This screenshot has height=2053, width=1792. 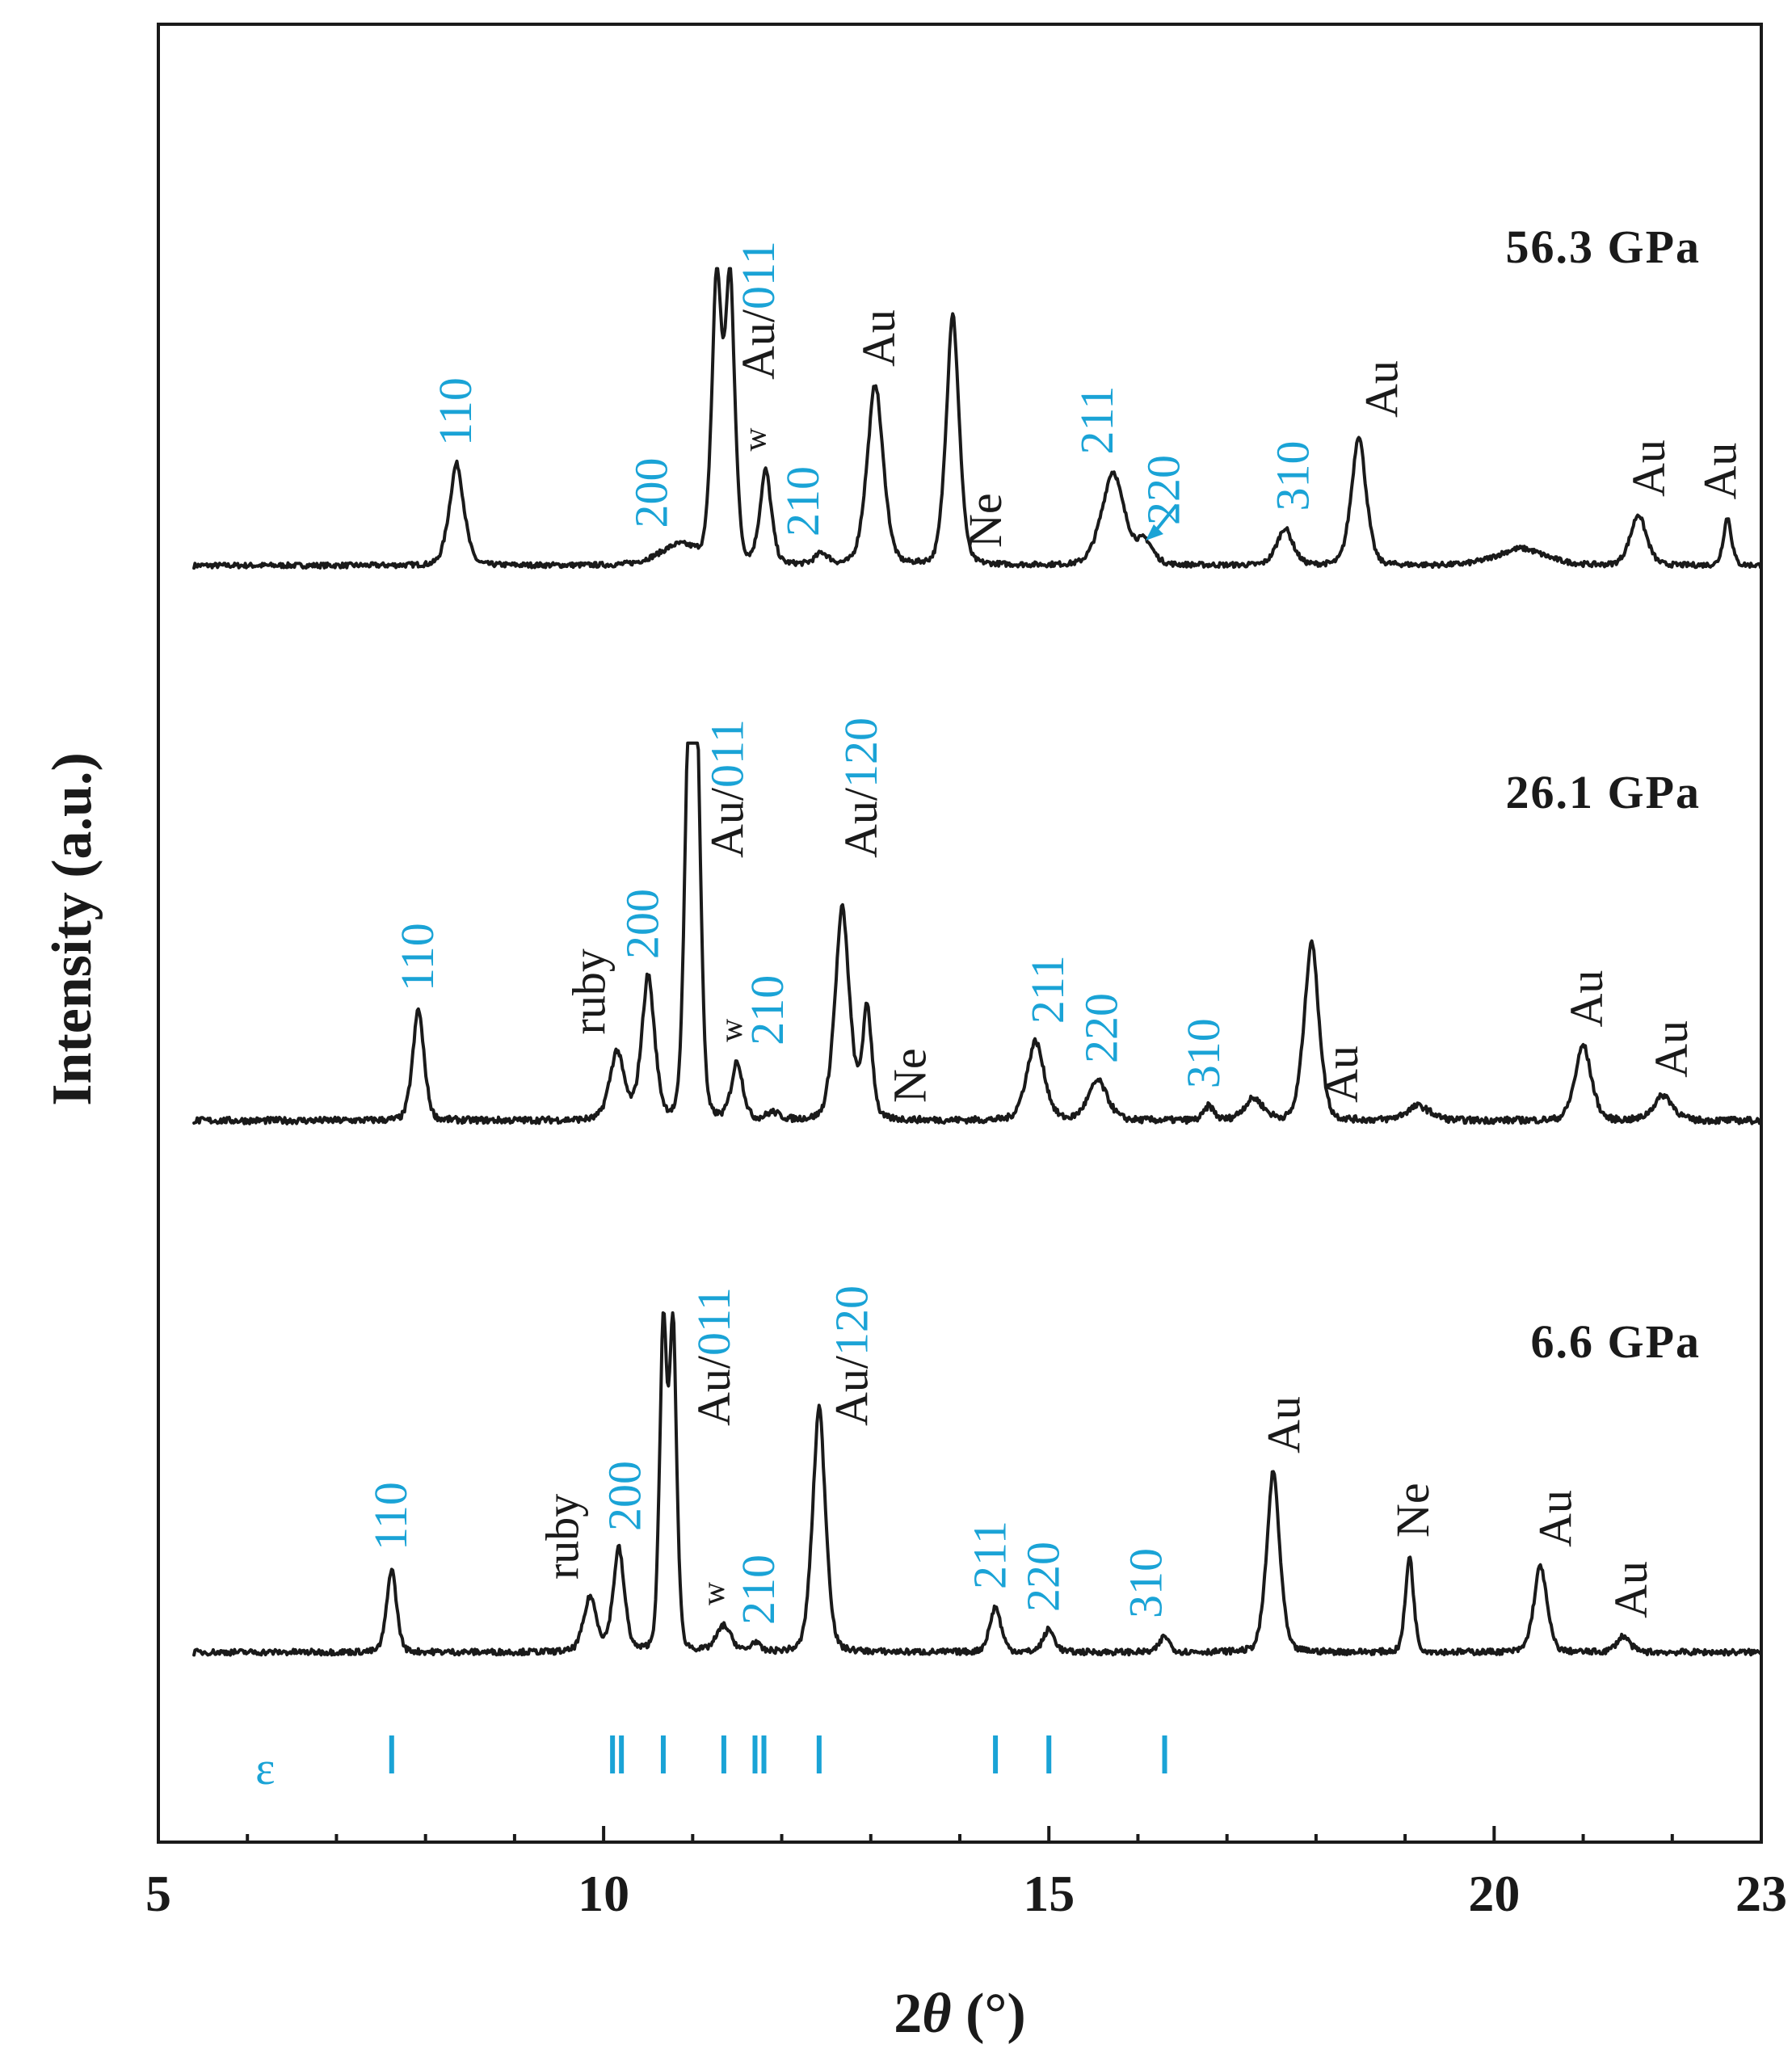 I want to click on pressure-label: 26.1 GPa, so click(x=1603, y=792).